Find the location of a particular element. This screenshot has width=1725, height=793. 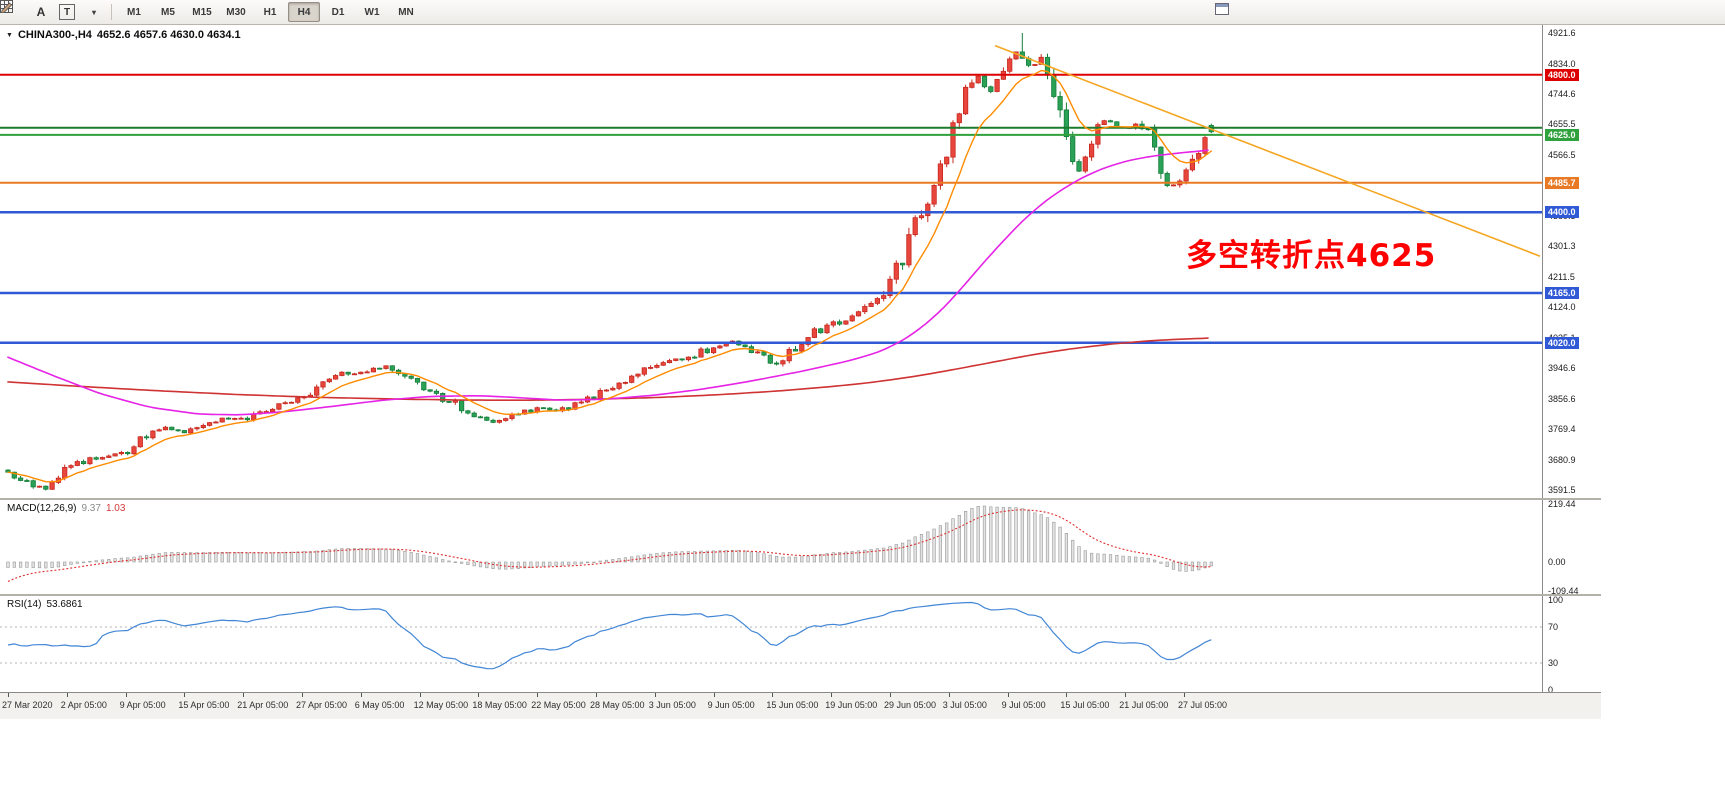

time-axis-label: 27 Apr 05:00 is located at coordinates (322, 705).